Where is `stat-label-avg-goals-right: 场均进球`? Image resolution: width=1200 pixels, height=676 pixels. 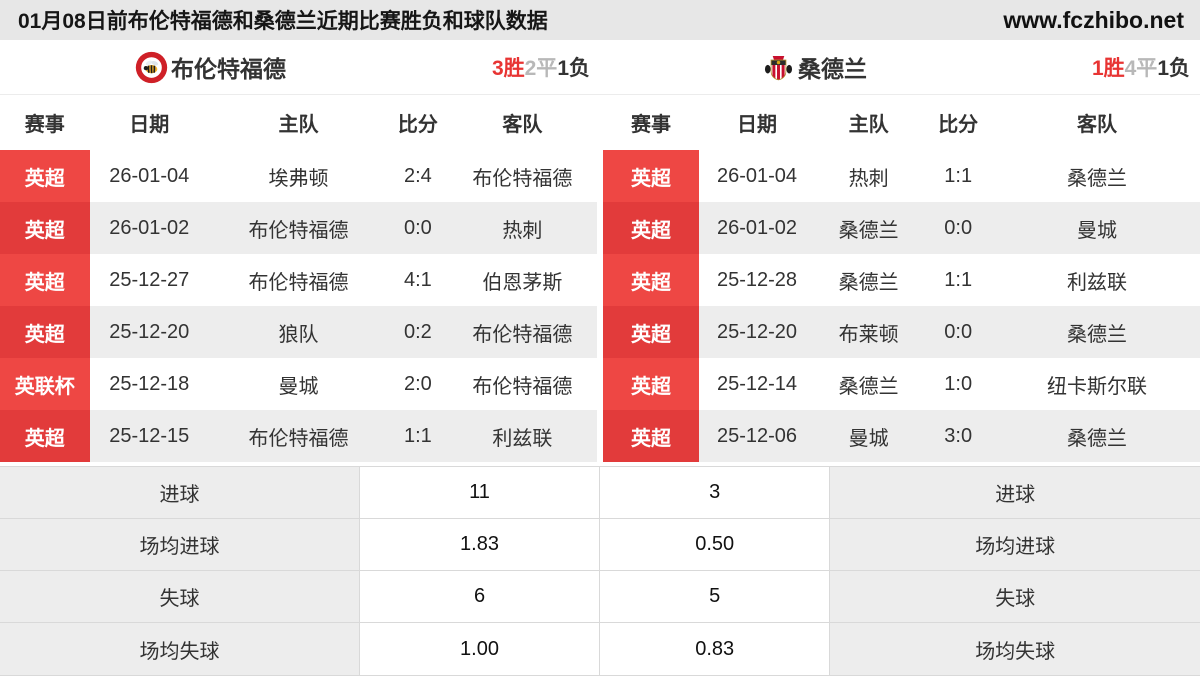
stat-label-avg-goals-right: 场均进球 is located at coordinates (1015, 544).